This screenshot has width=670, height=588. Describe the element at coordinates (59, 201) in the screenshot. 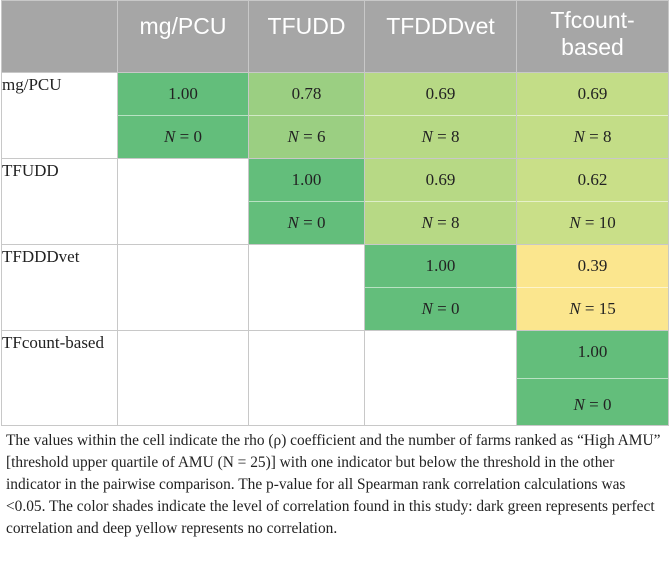

I see `row-header: TFUDD` at that location.